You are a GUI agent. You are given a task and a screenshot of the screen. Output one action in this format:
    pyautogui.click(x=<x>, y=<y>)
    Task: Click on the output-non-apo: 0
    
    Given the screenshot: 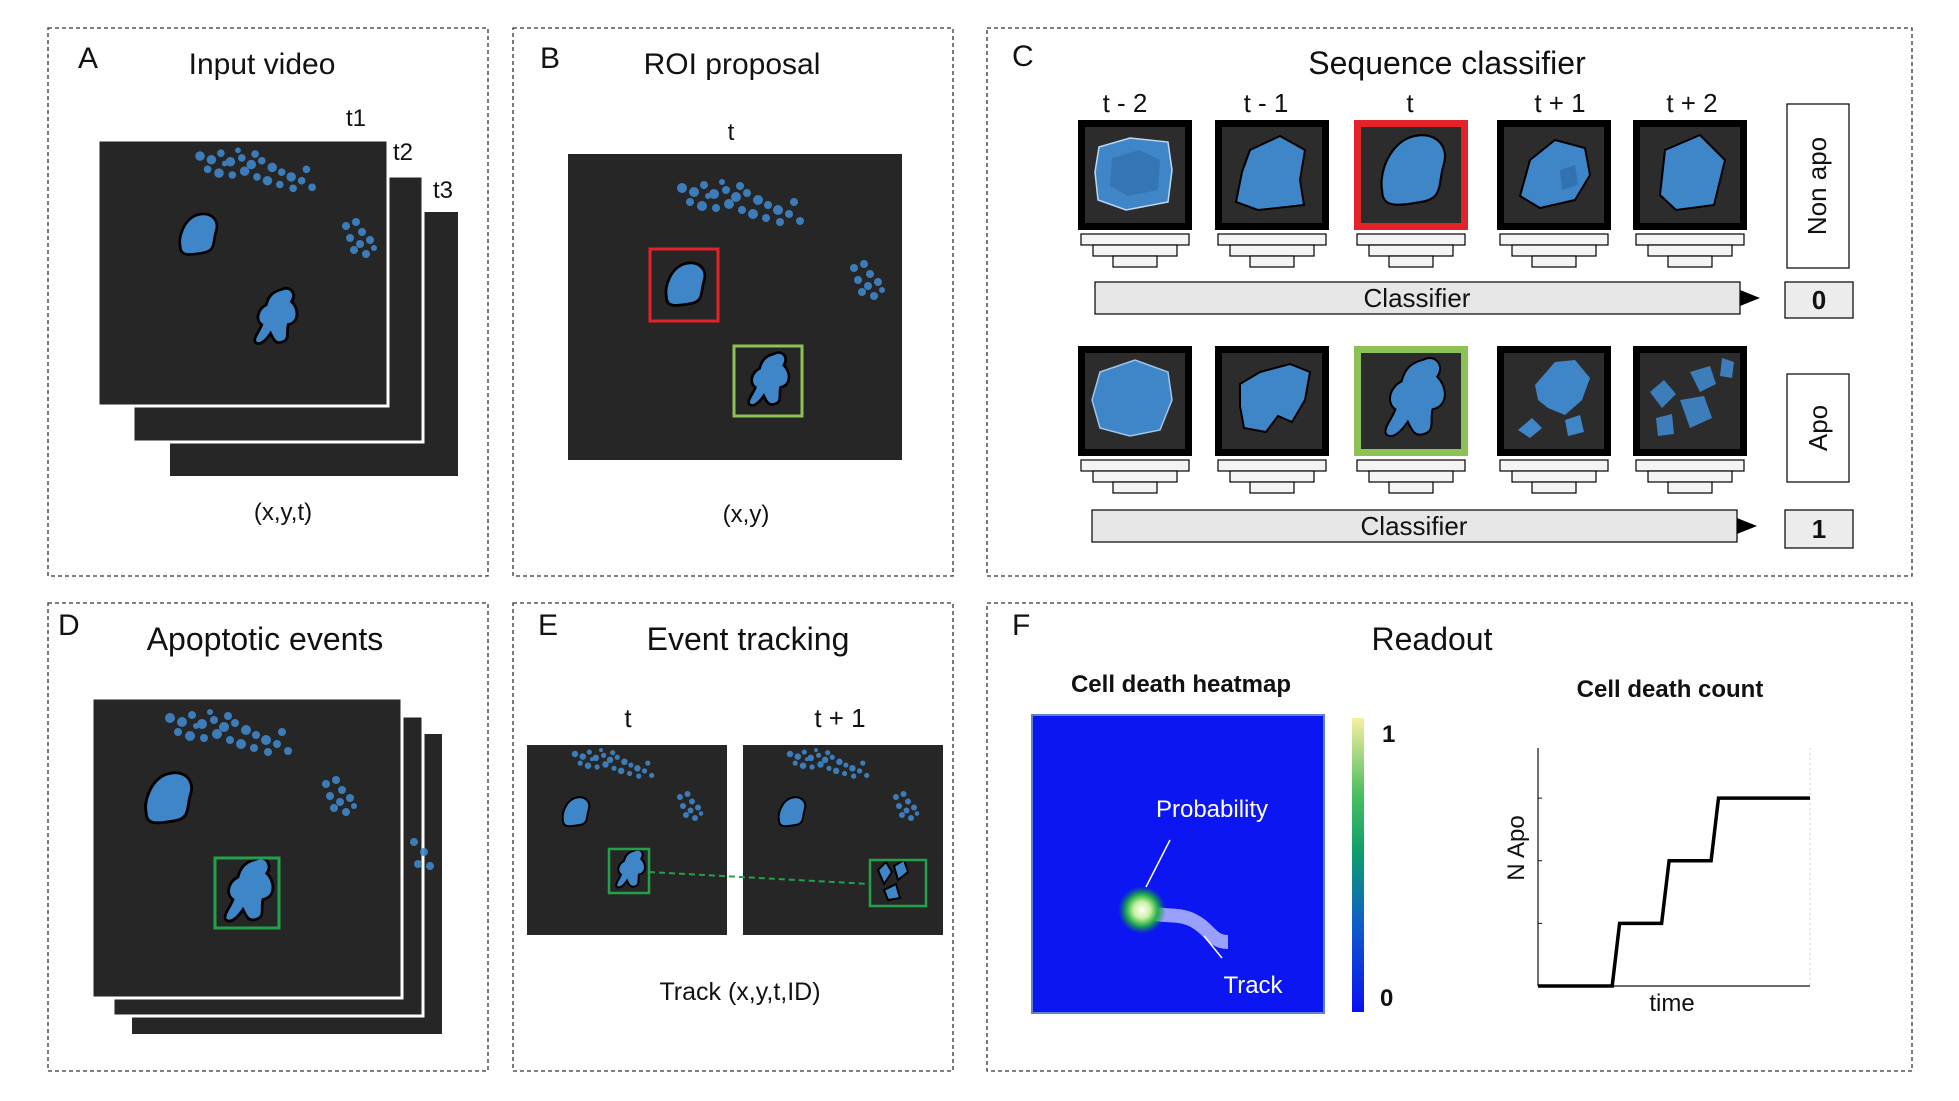 What is the action you would take?
    pyautogui.click(x=1819, y=300)
    